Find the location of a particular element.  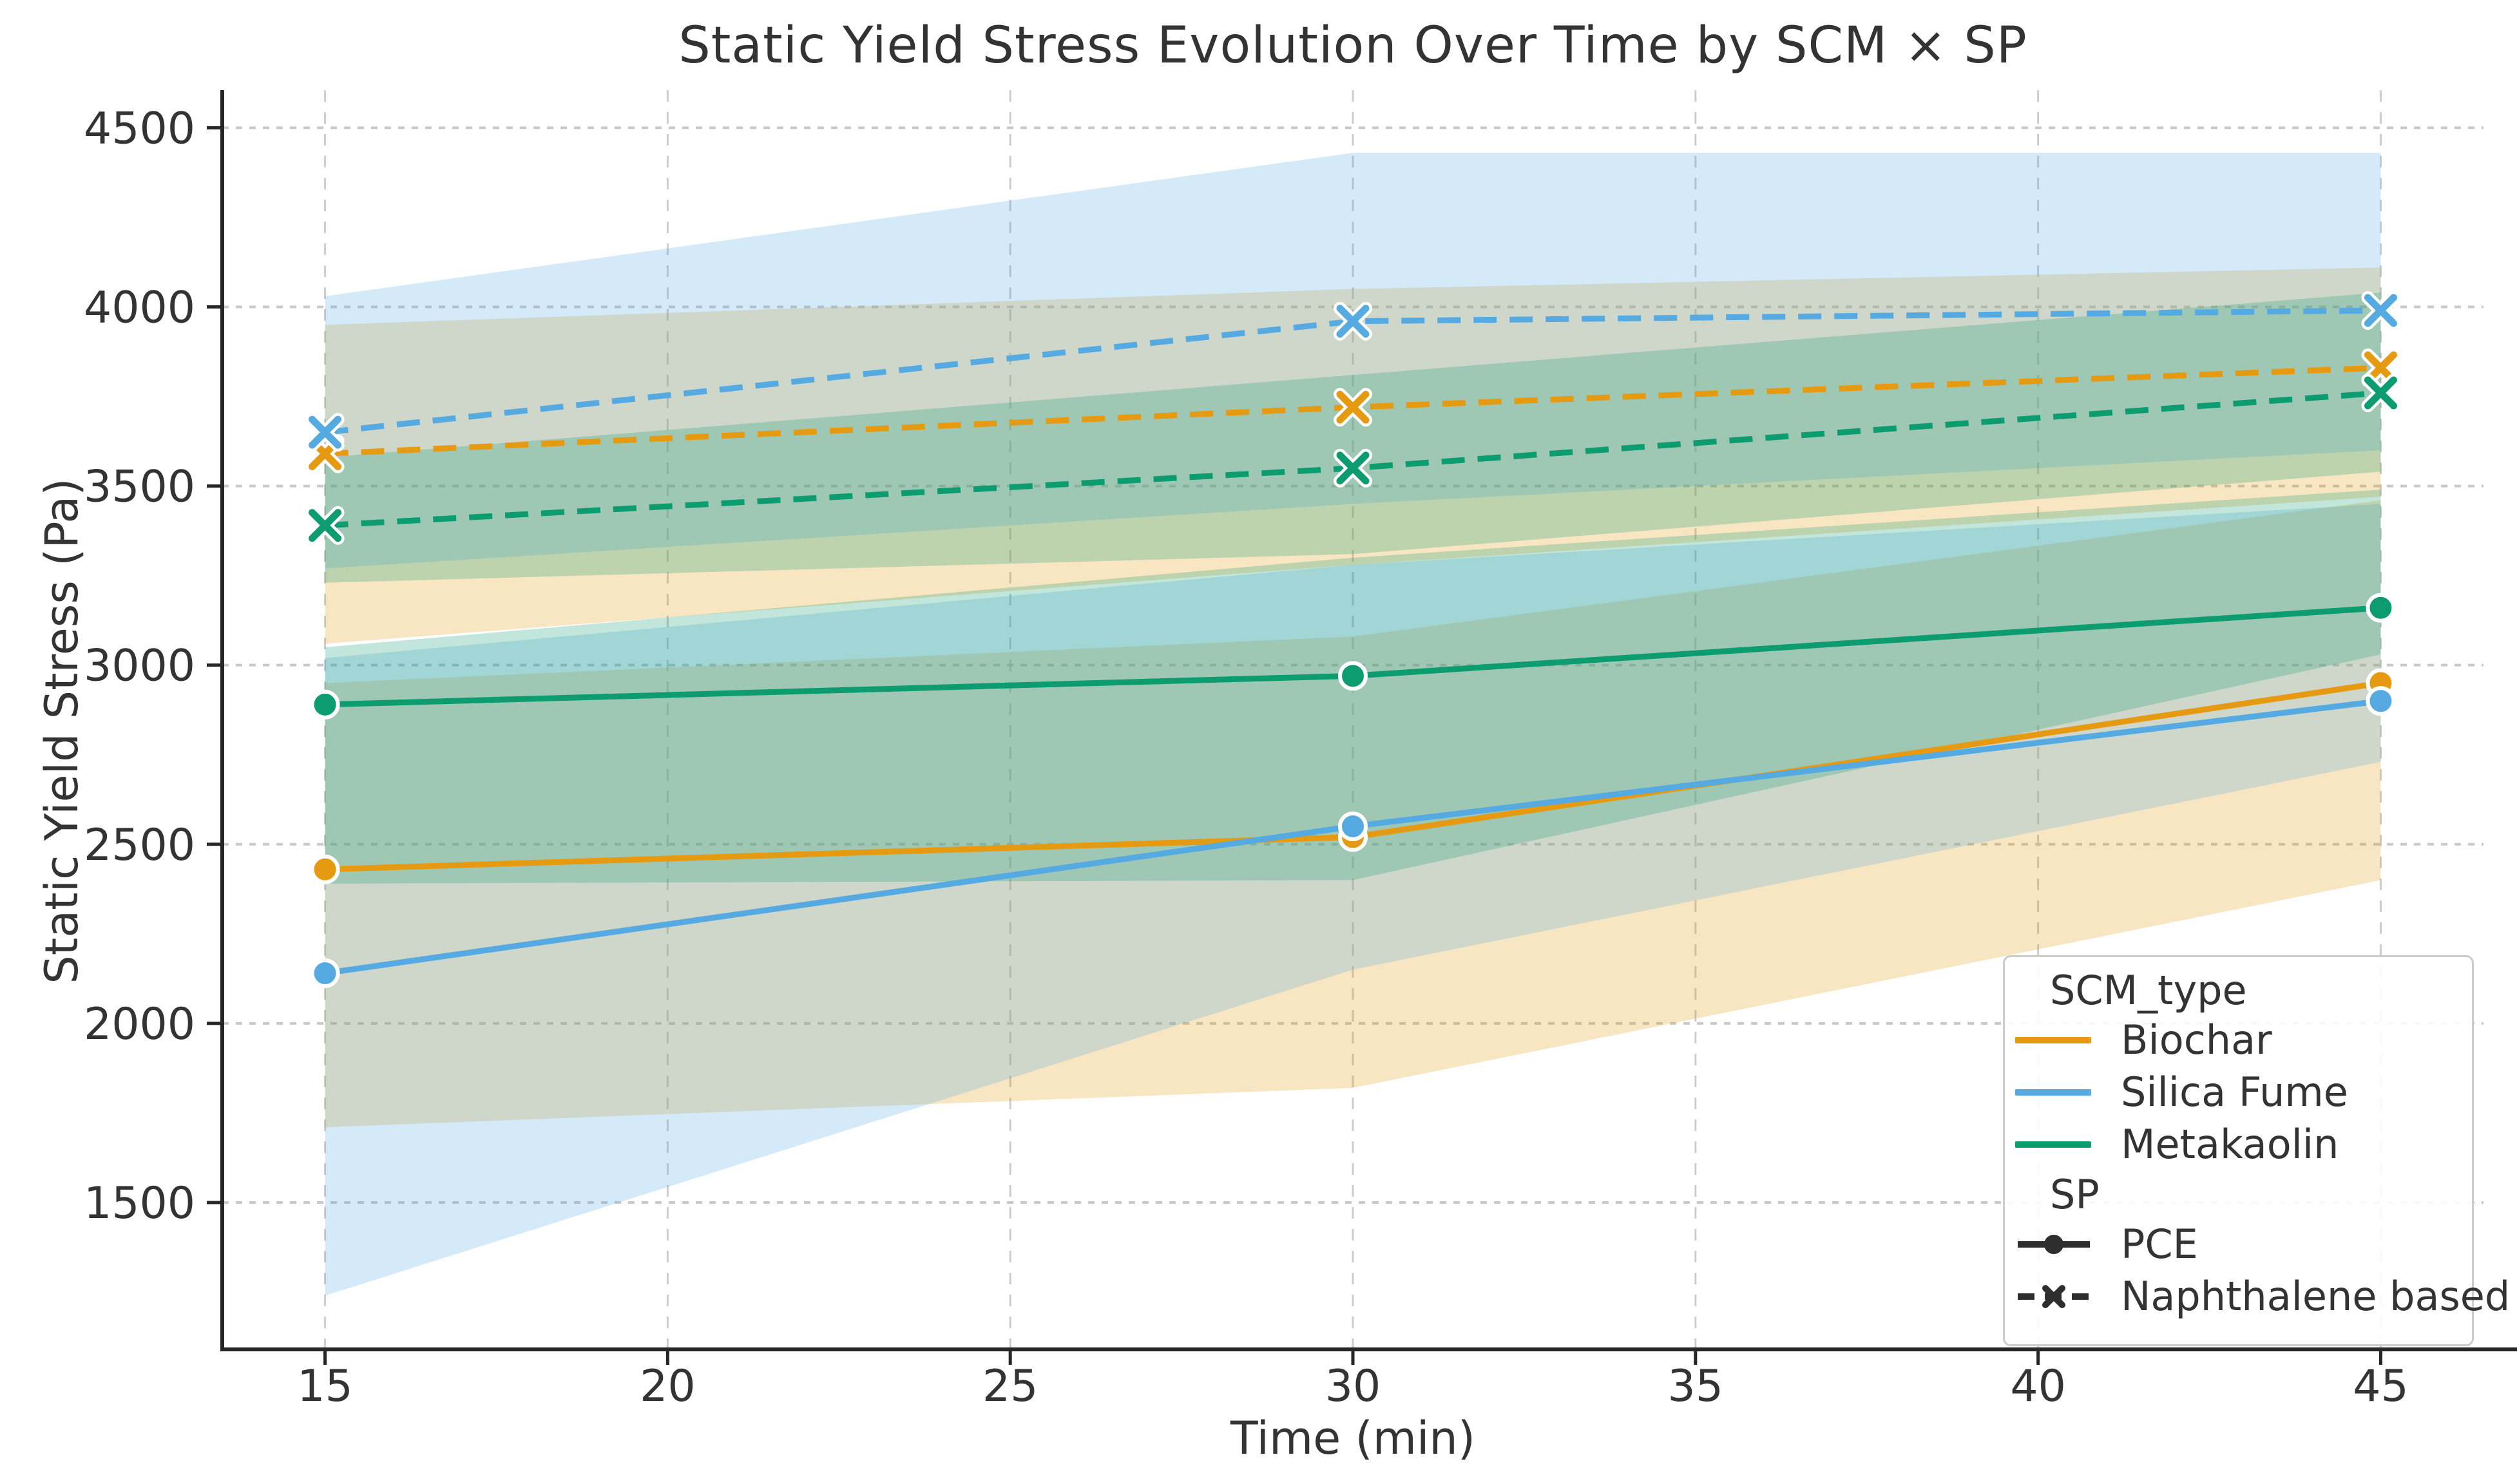

legend-item-label: PCE is located at coordinates (2159, 1244).